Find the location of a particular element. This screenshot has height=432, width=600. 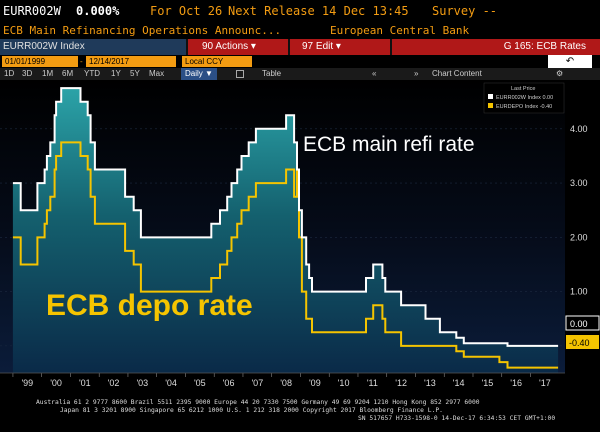

legend-title: Last Price is located at coordinates (523, 89).